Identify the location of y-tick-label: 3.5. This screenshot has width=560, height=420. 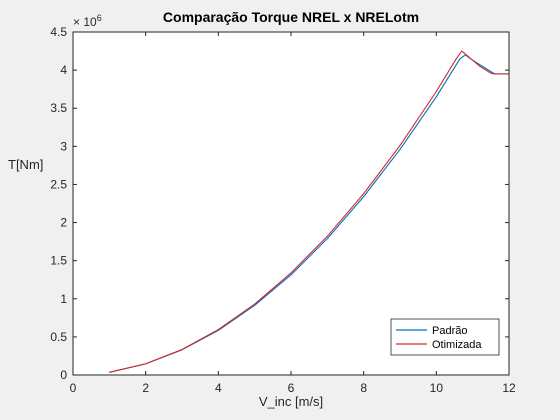
(58, 108).